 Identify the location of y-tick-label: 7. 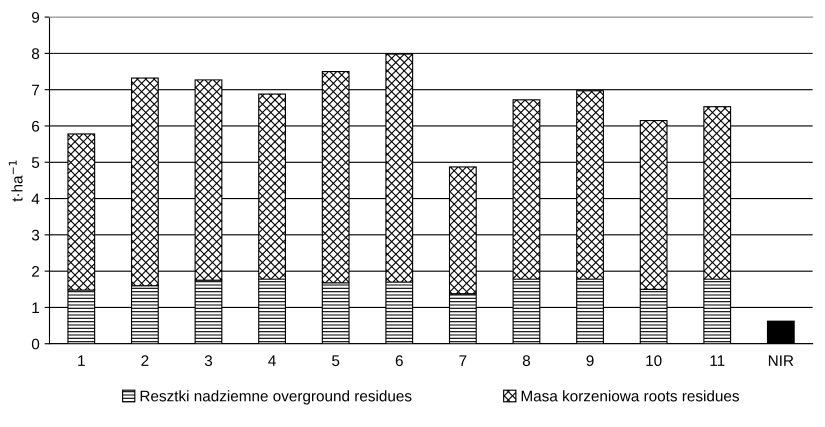
(36, 90).